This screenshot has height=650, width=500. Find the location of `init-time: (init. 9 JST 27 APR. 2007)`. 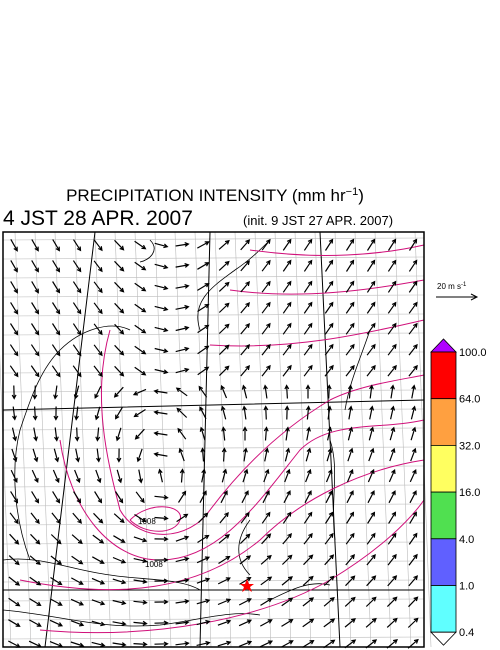

init-time: (init. 9 JST 27 APR. 2007) is located at coordinates (318, 220).